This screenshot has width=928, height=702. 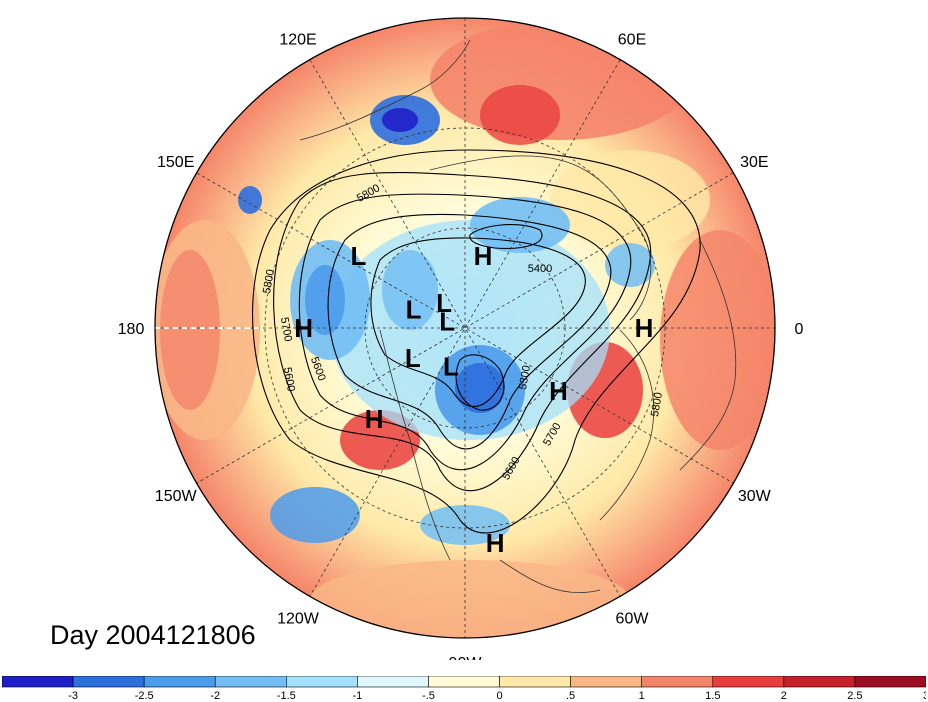 What do you see at coordinates (754, 162) in the screenshot?
I see `longitude-label: 30E` at bounding box center [754, 162].